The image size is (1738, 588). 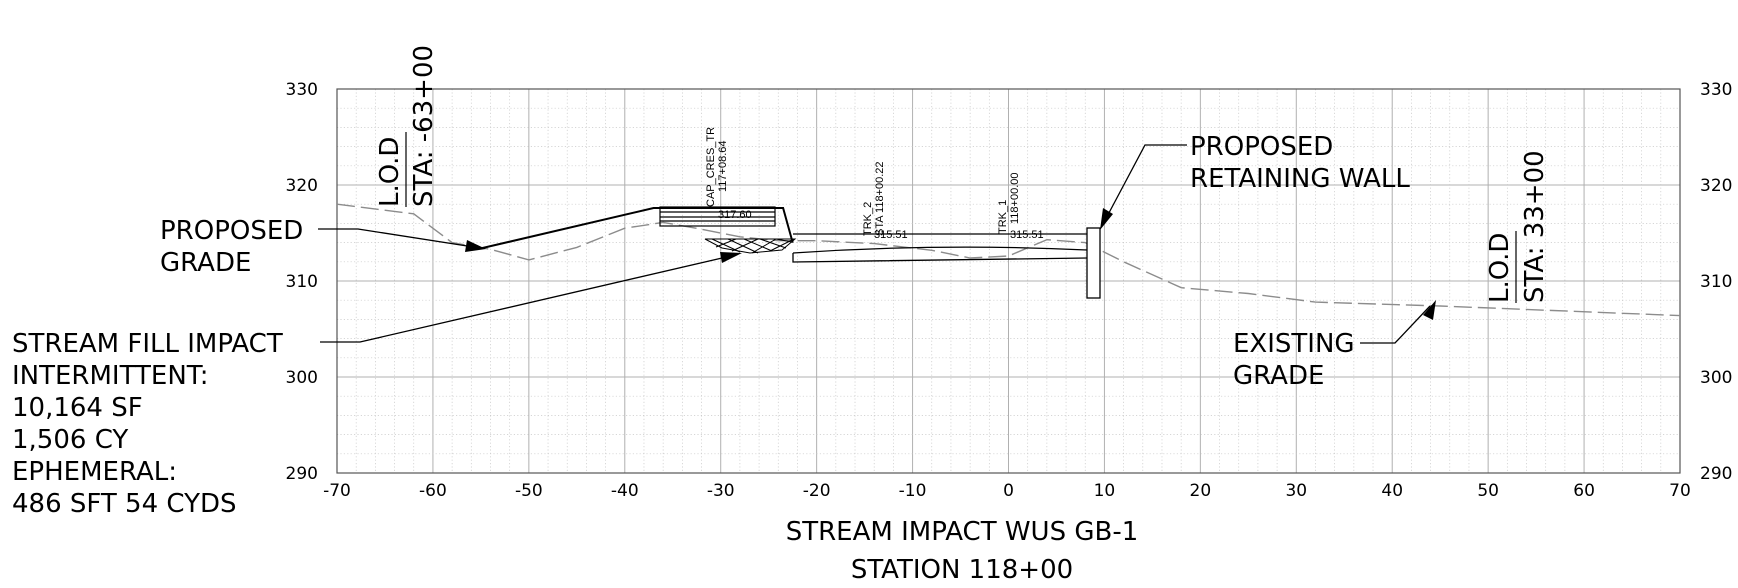 I want to click on x-tick-label: 50, so click(x=1488, y=491).